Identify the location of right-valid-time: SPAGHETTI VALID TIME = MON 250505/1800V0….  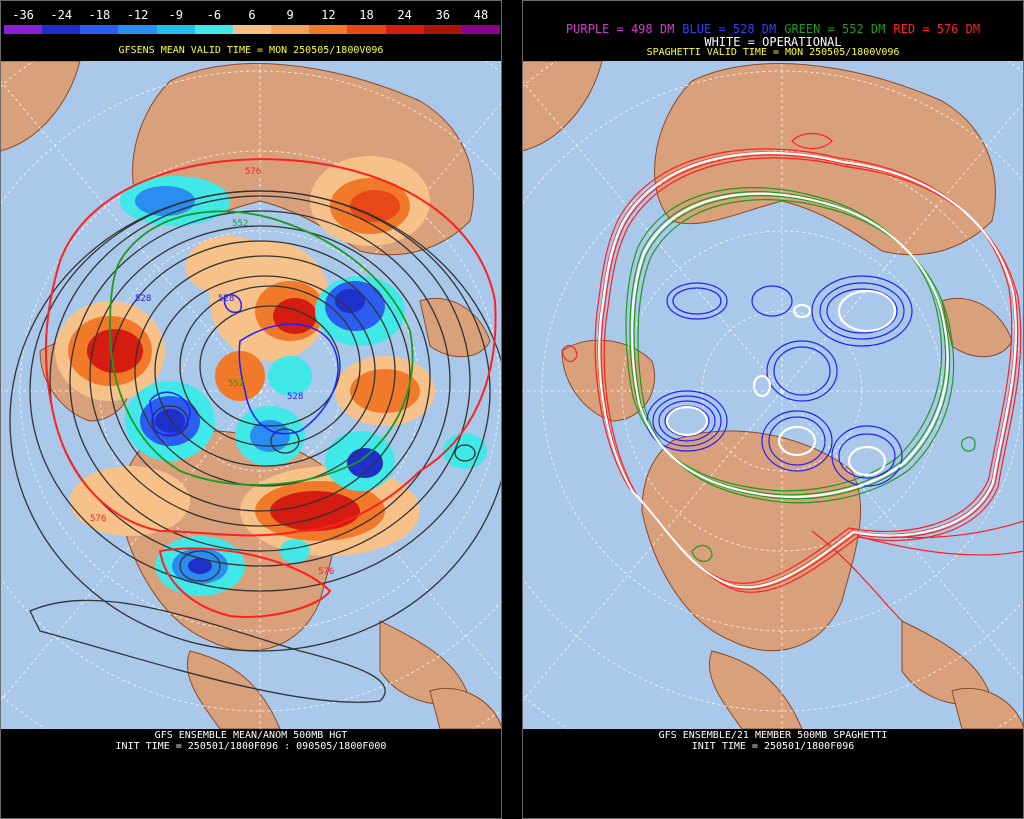
(773, 52).